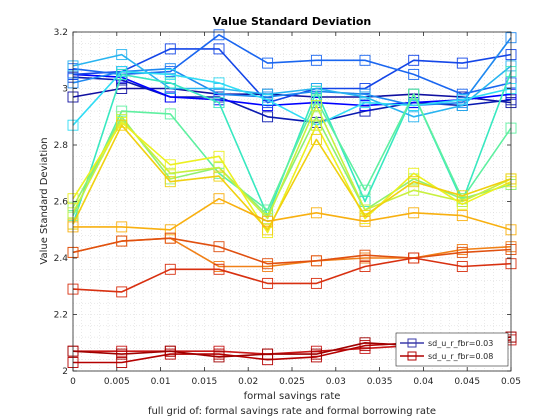  I want to click on x-tick-label: 0.02, so click(248, 382).